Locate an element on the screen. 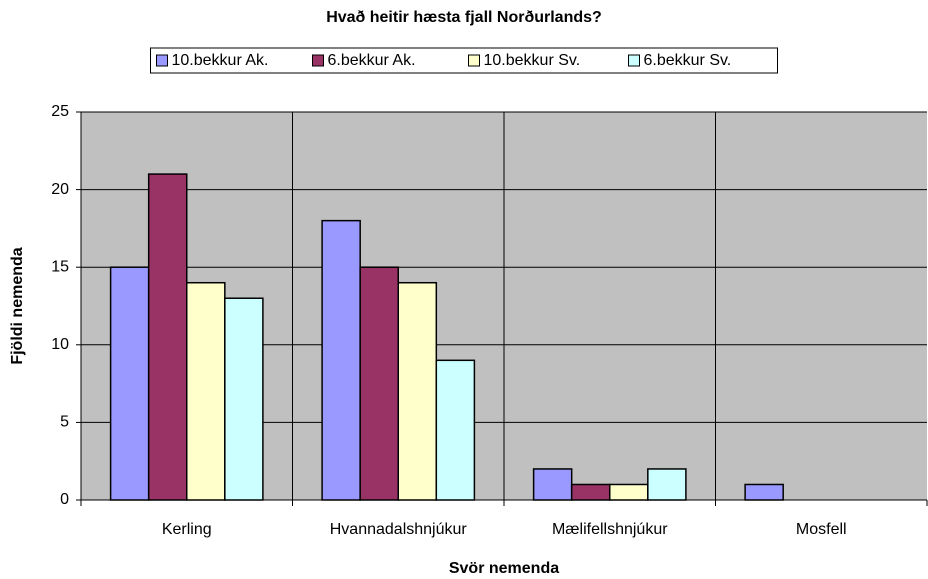 This screenshot has width=928, height=579. x-tick-label: Kerling is located at coordinates (187, 529).